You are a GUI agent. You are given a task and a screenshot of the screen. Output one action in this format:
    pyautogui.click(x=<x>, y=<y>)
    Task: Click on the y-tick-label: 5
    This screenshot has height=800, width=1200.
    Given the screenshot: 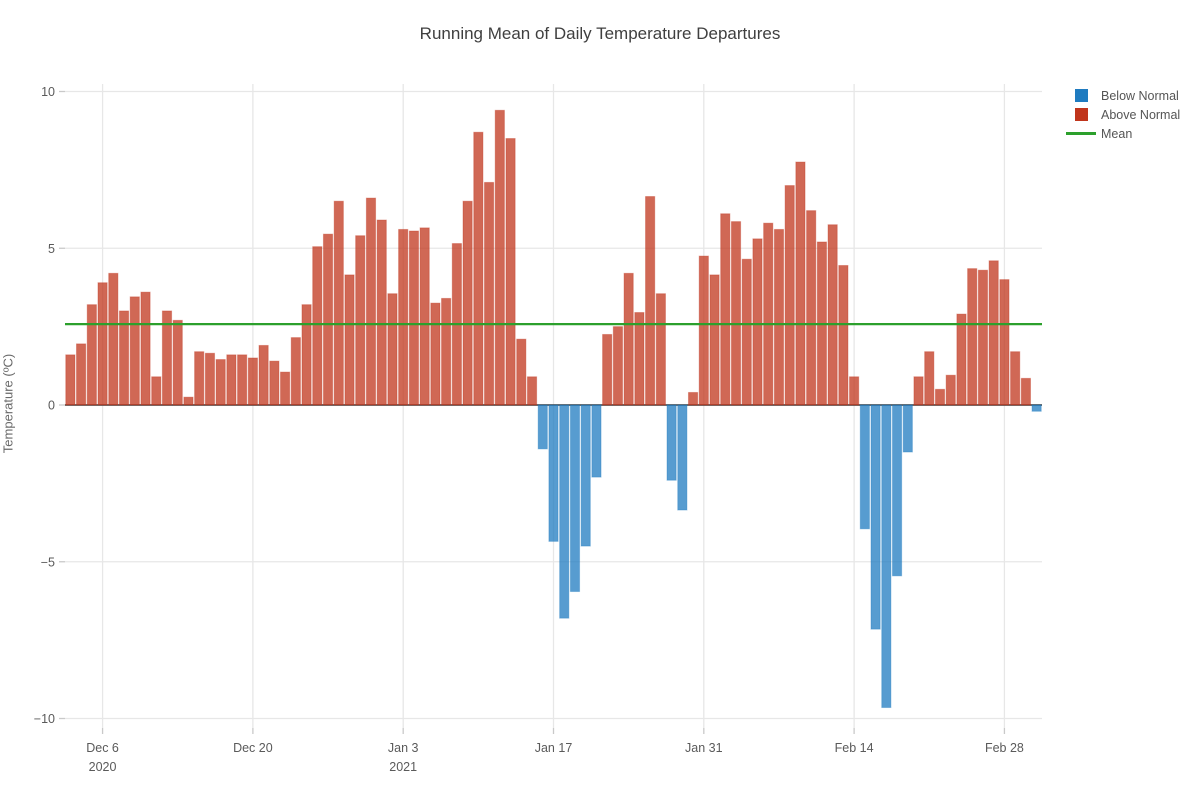 What is the action you would take?
    pyautogui.click(x=51, y=249)
    